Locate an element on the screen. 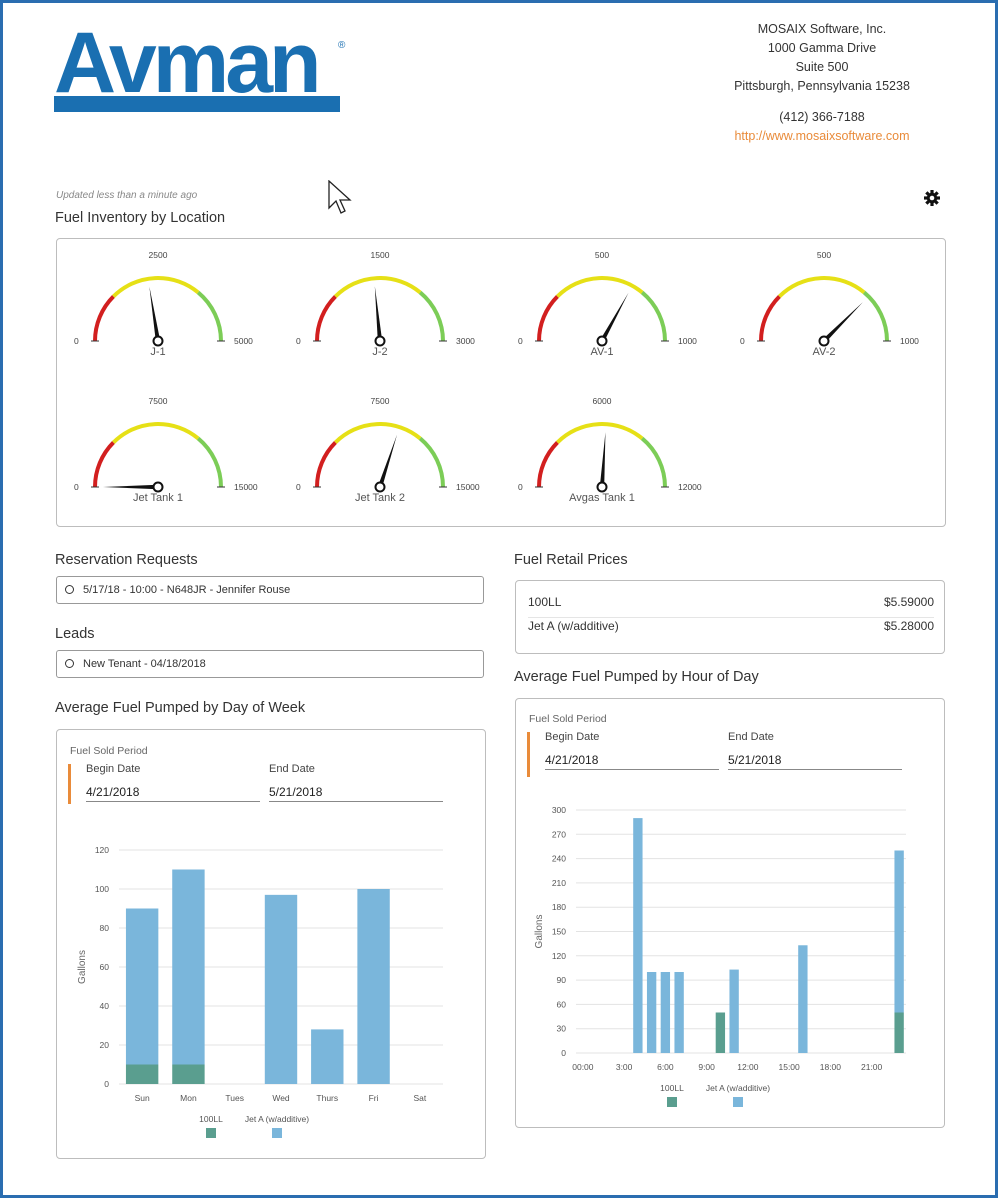 This screenshot has width=998, height=1200. lead-item: New Tenant - 04/18/2018 is located at coordinates (270, 664).